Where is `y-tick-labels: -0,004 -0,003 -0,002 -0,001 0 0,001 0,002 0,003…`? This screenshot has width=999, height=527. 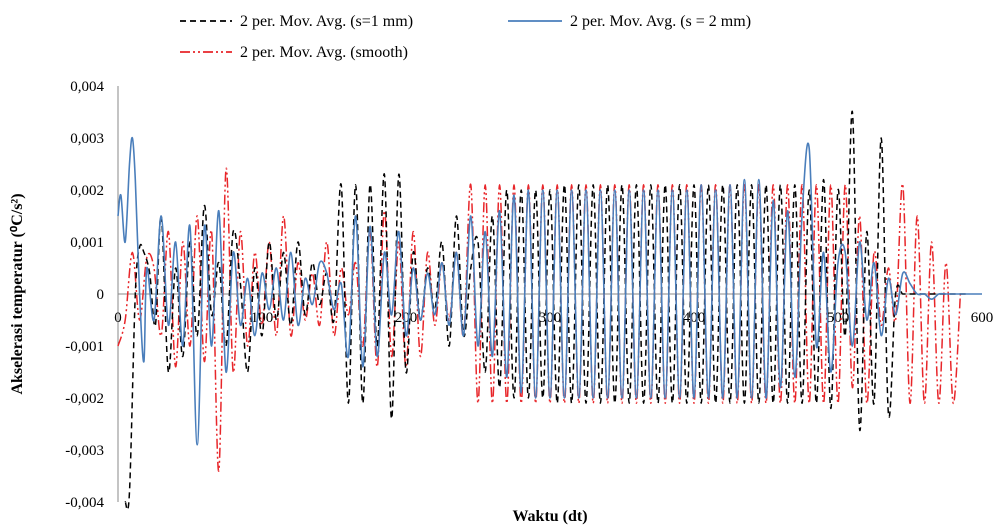
y-tick-labels: -0,004 -0,003 -0,002 -0,001 0 0,001 0,002 0,003… is located at coordinates (84, 295).